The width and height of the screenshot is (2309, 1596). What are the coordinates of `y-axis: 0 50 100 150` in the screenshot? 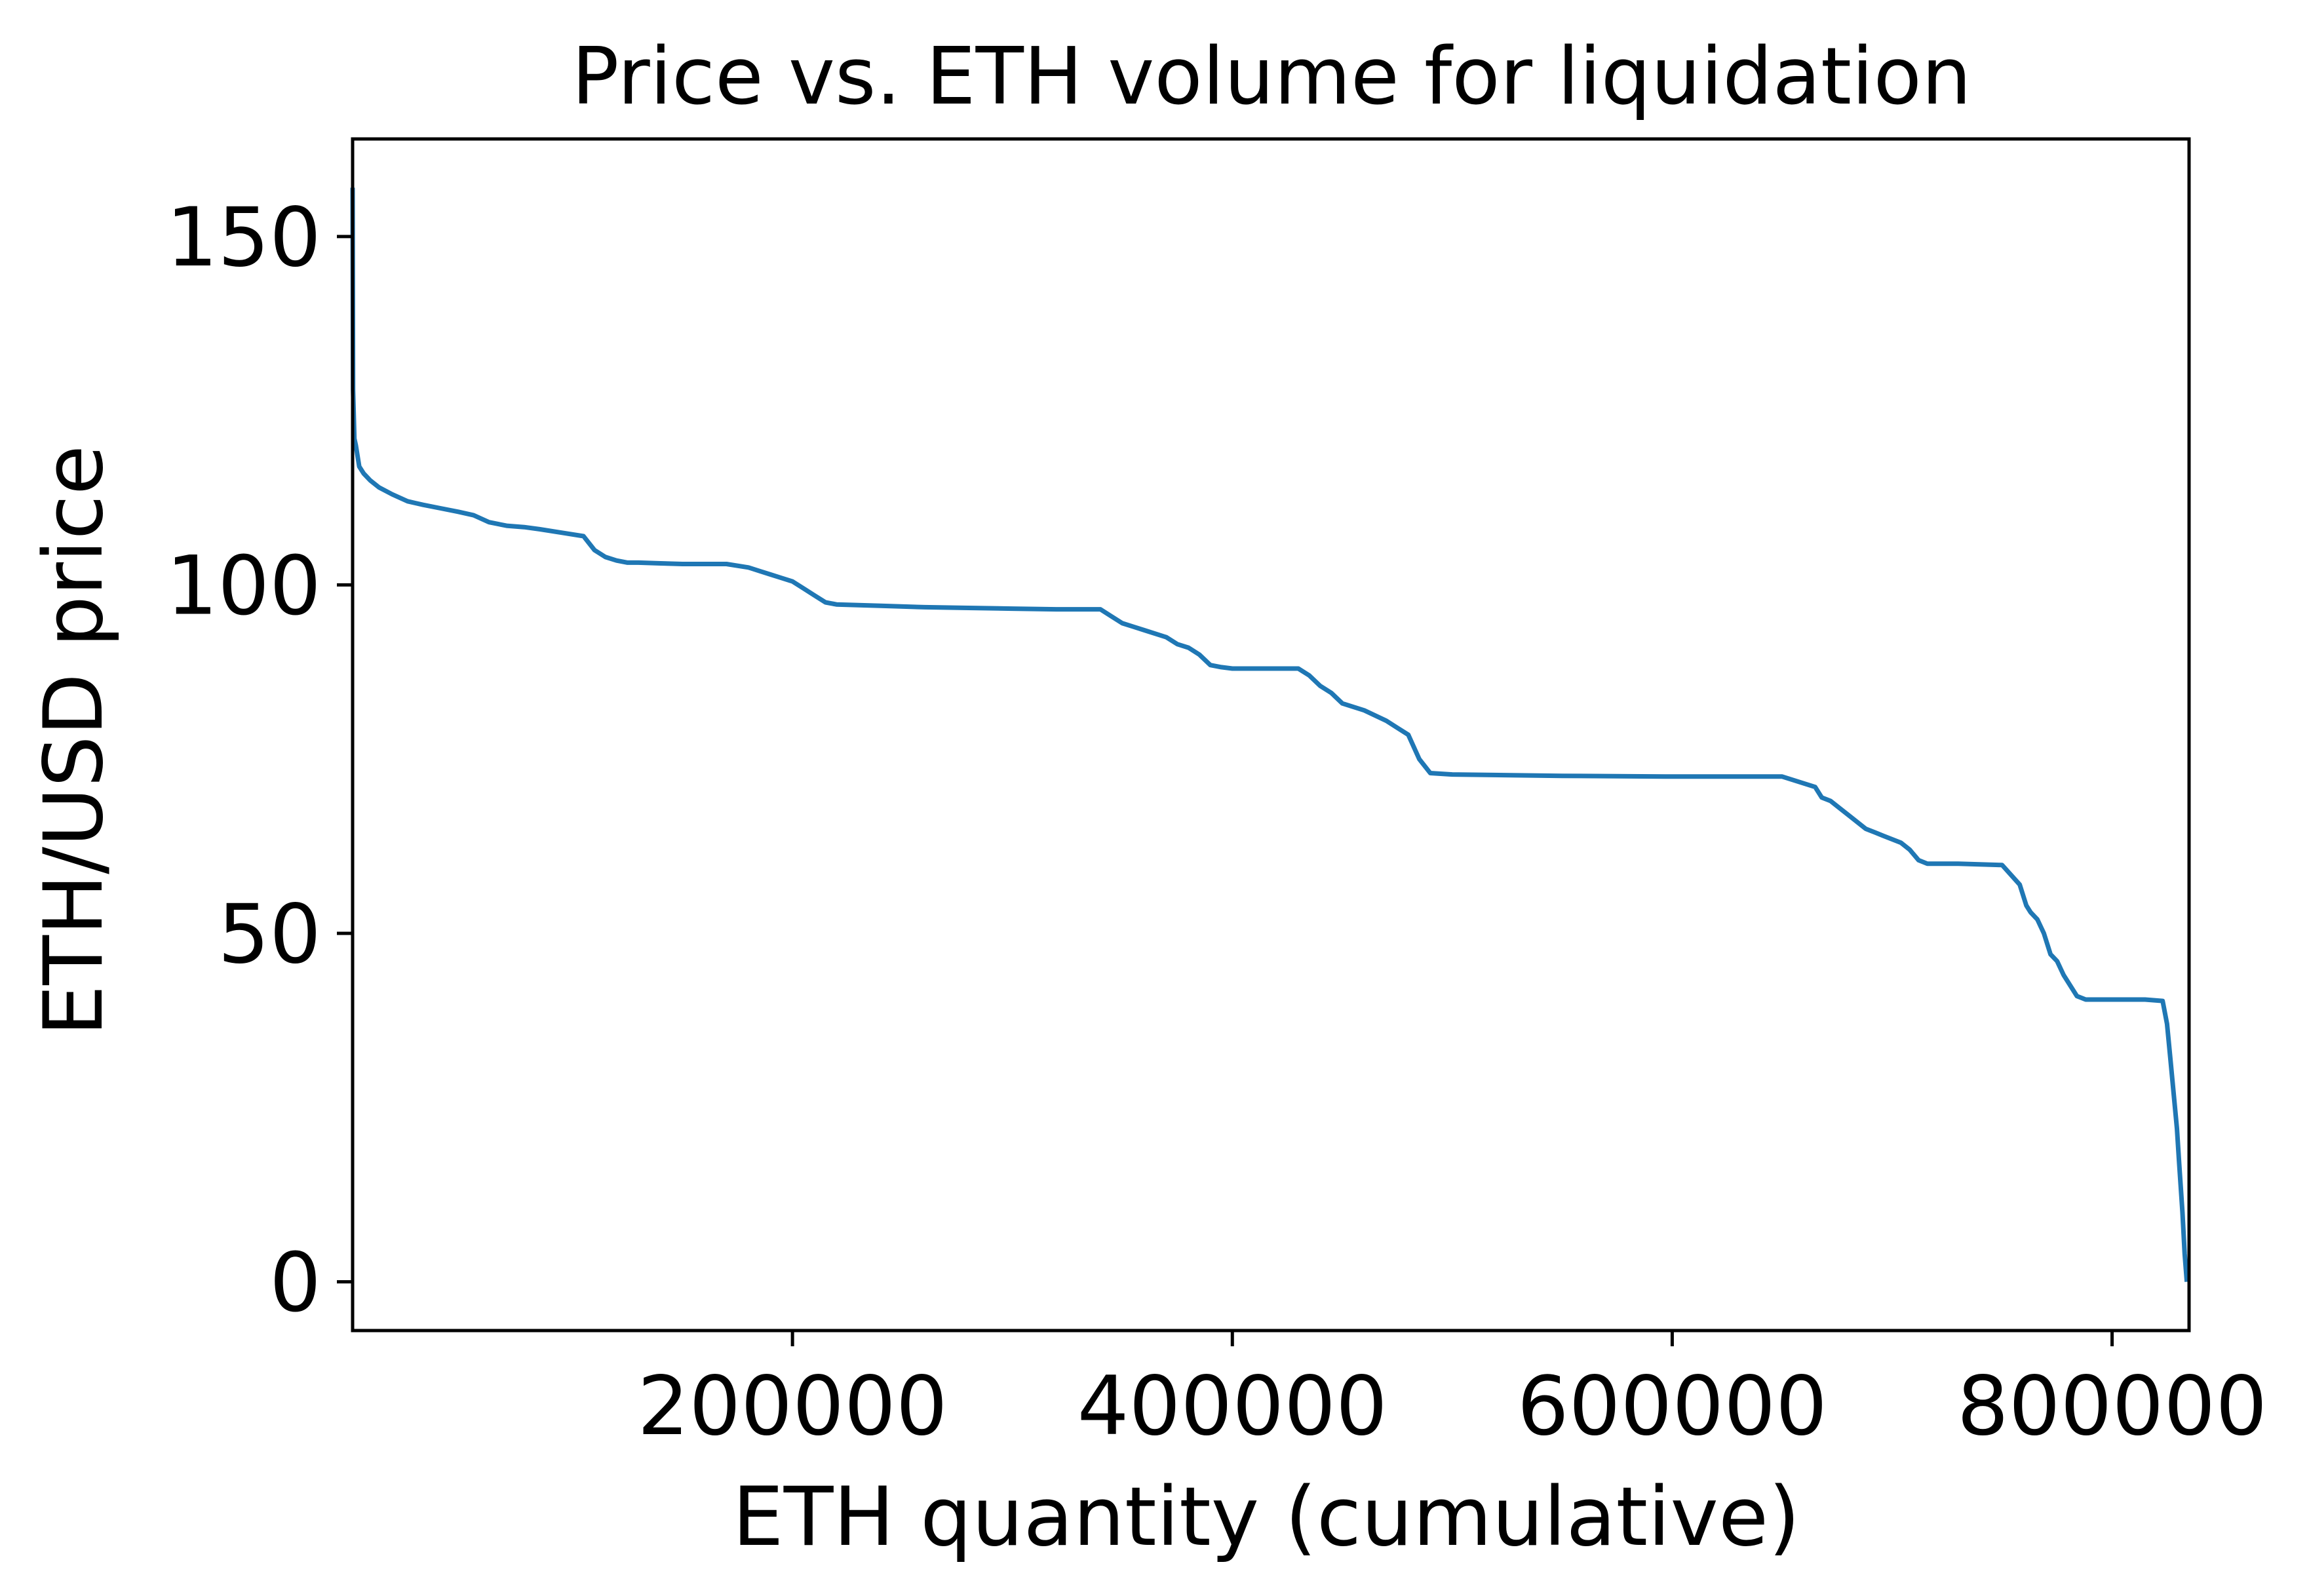 It's located at (259, 761).